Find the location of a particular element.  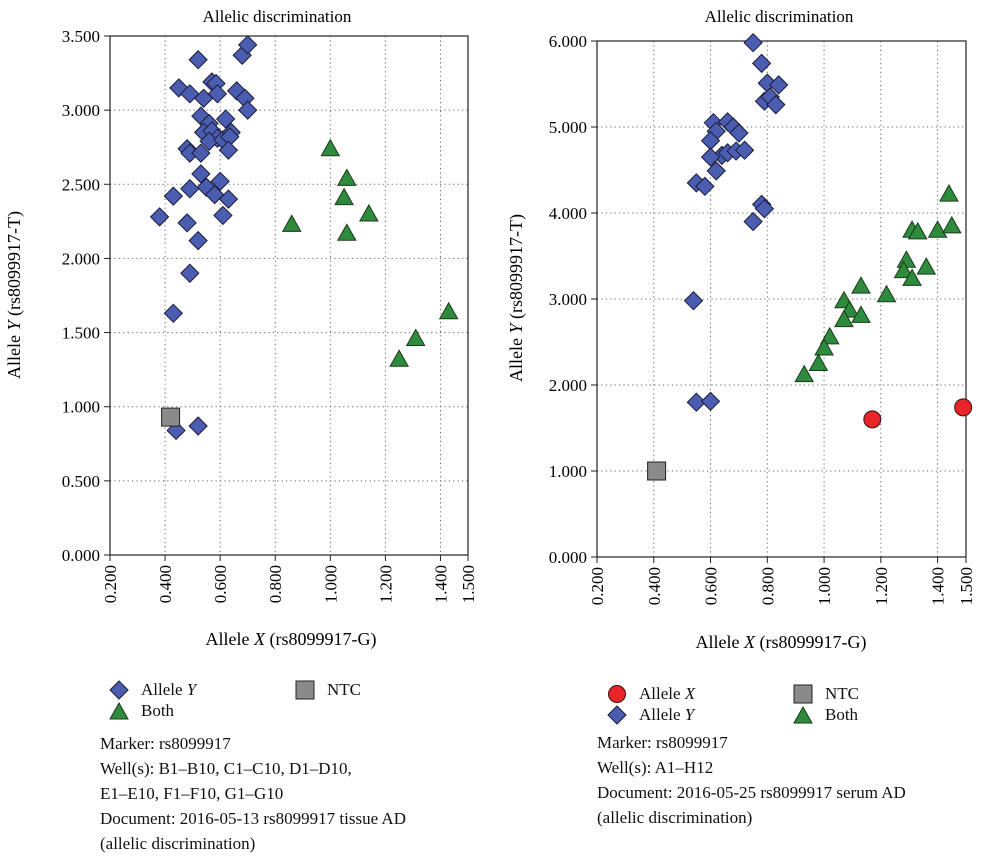

left-info-wells-cont: E1–E10, F1–F10, G1–G10 is located at coordinates (192, 793).